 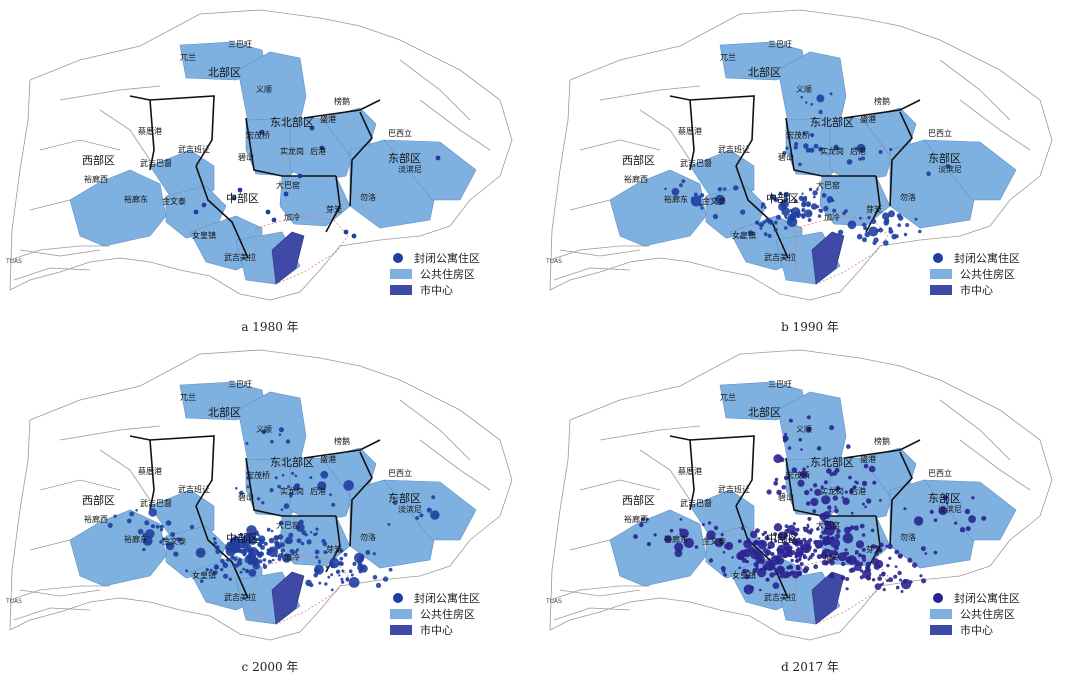 I want to click on town-label-sembawang: 三巴旺, so click(x=780, y=44).